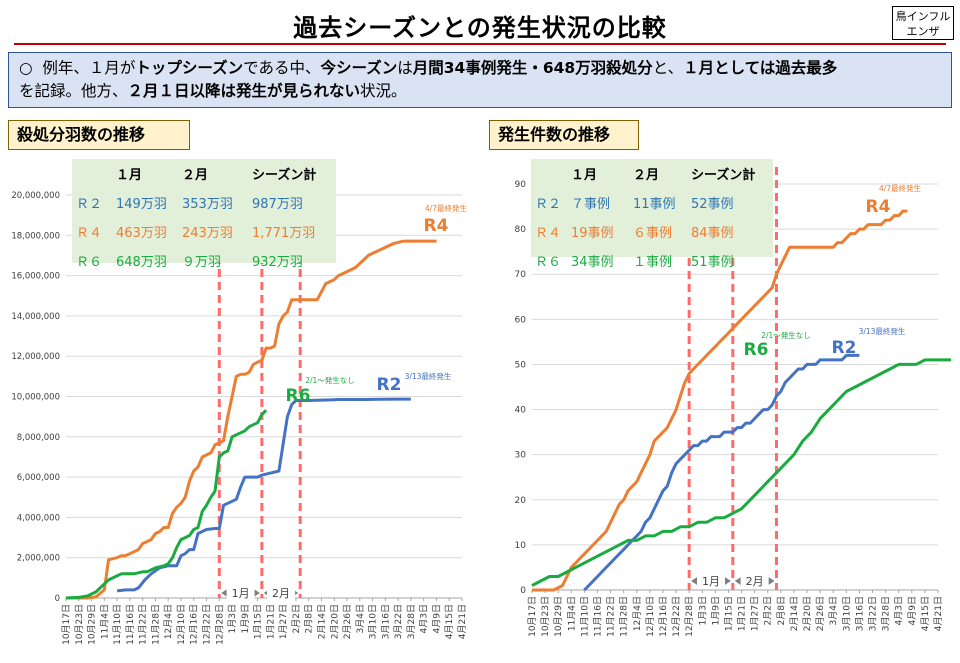 The image size is (960, 663). I want to click on table-cell: 84事例, so click(712, 233).